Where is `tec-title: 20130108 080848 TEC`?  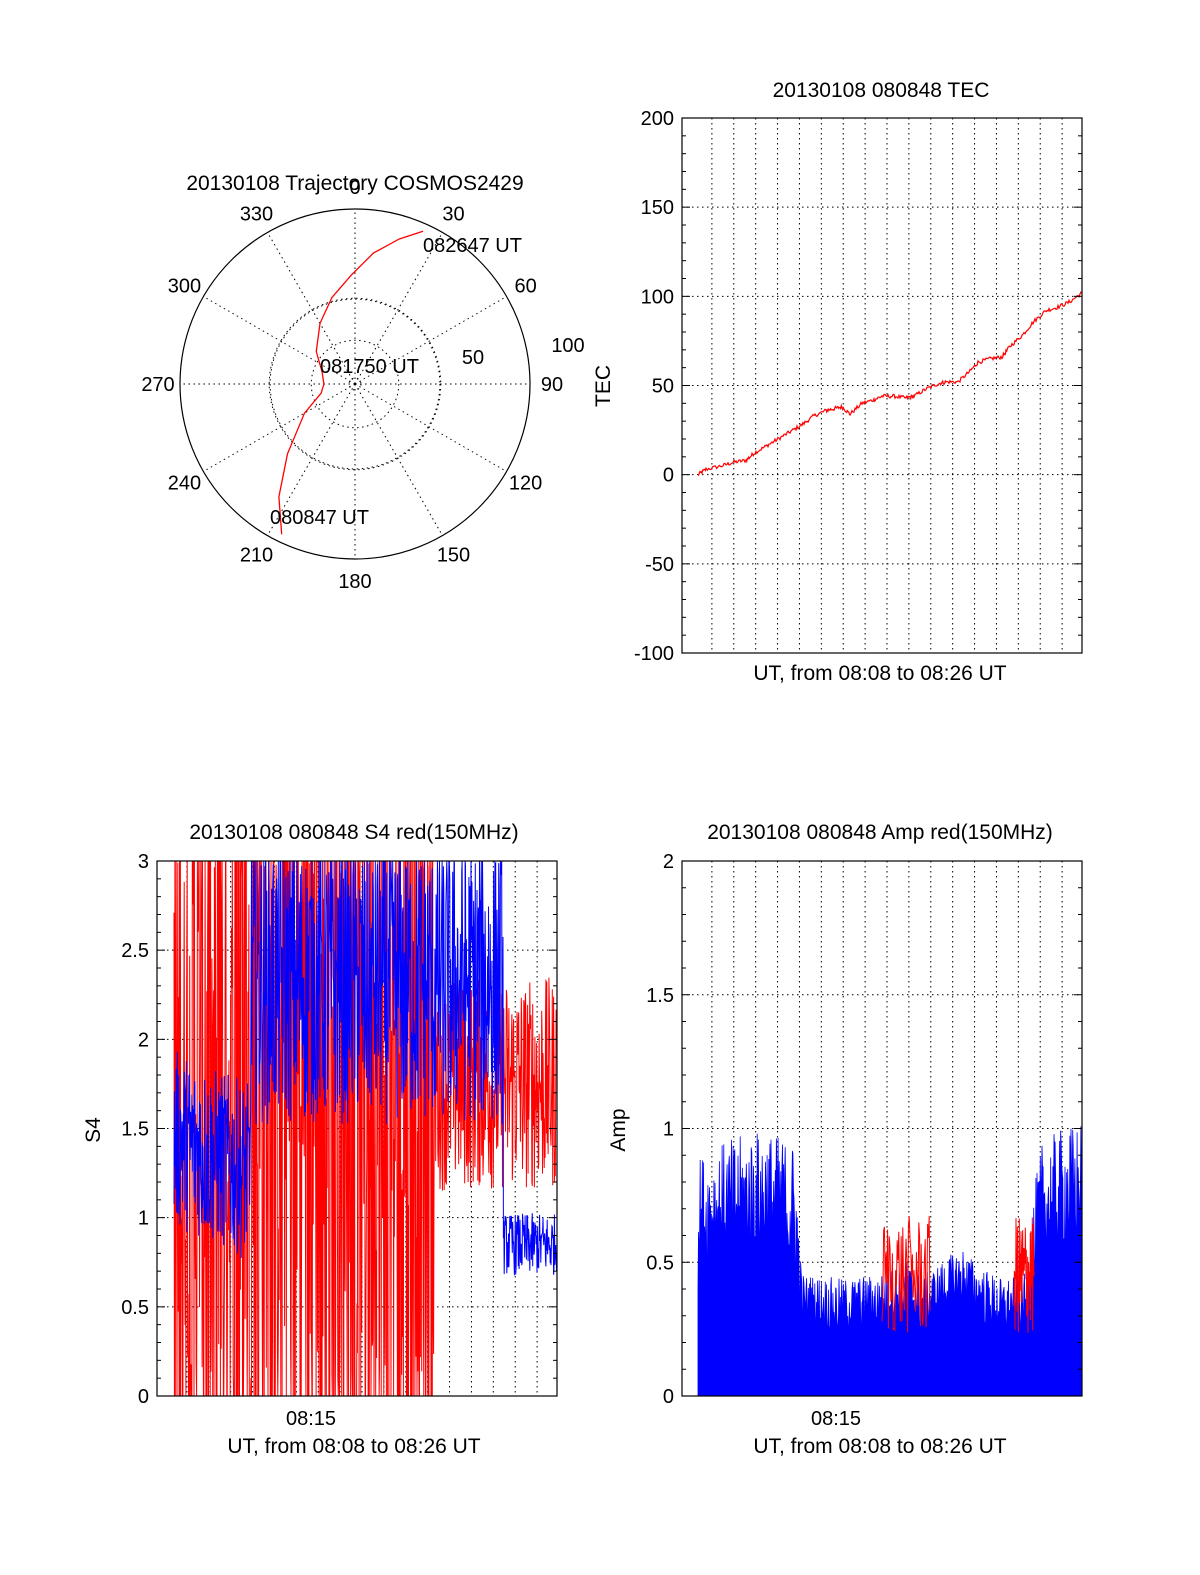
tec-title: 20130108 080848 TEC is located at coordinates (881, 90).